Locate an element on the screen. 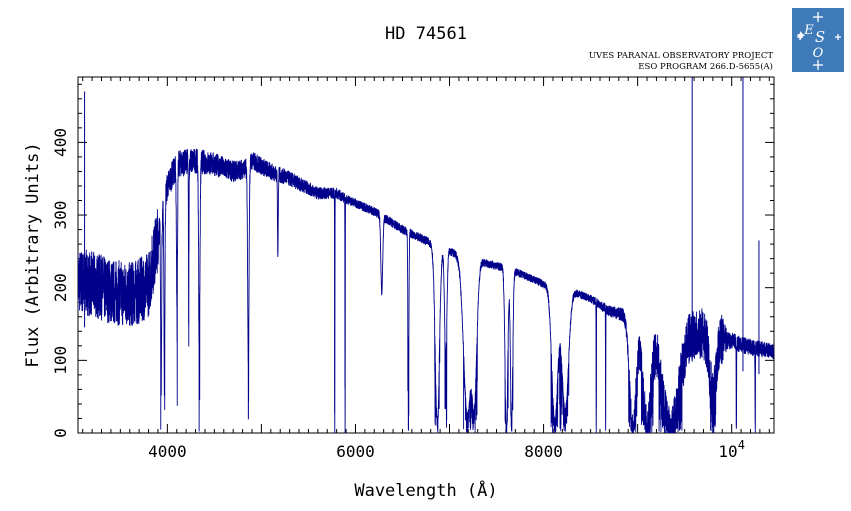  x-tick-label: 4000 is located at coordinates (167, 451).